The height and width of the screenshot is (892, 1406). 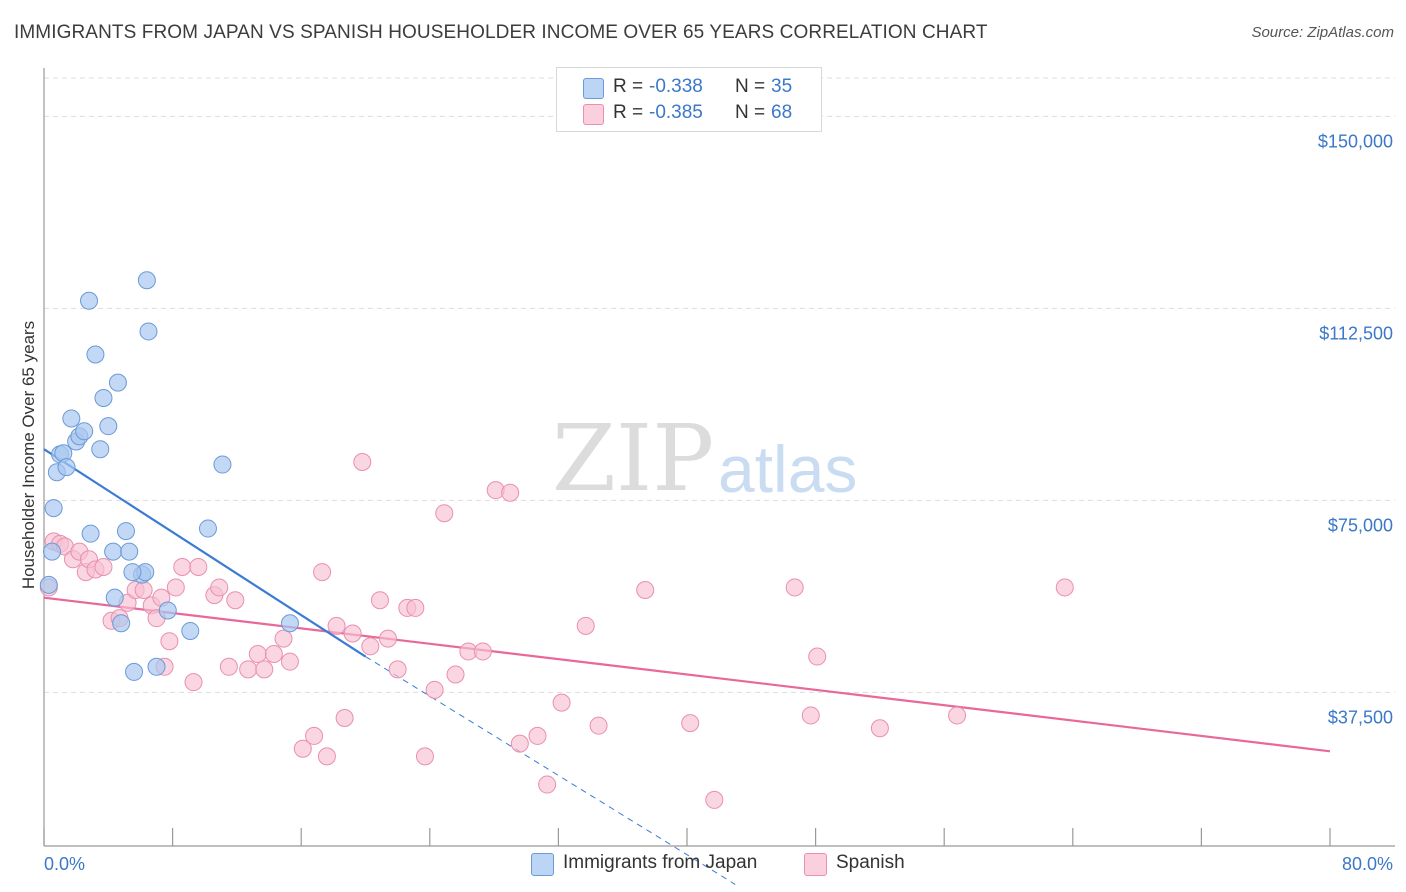 I want to click on legend-r-value: -0.338, so click(x=676, y=86).